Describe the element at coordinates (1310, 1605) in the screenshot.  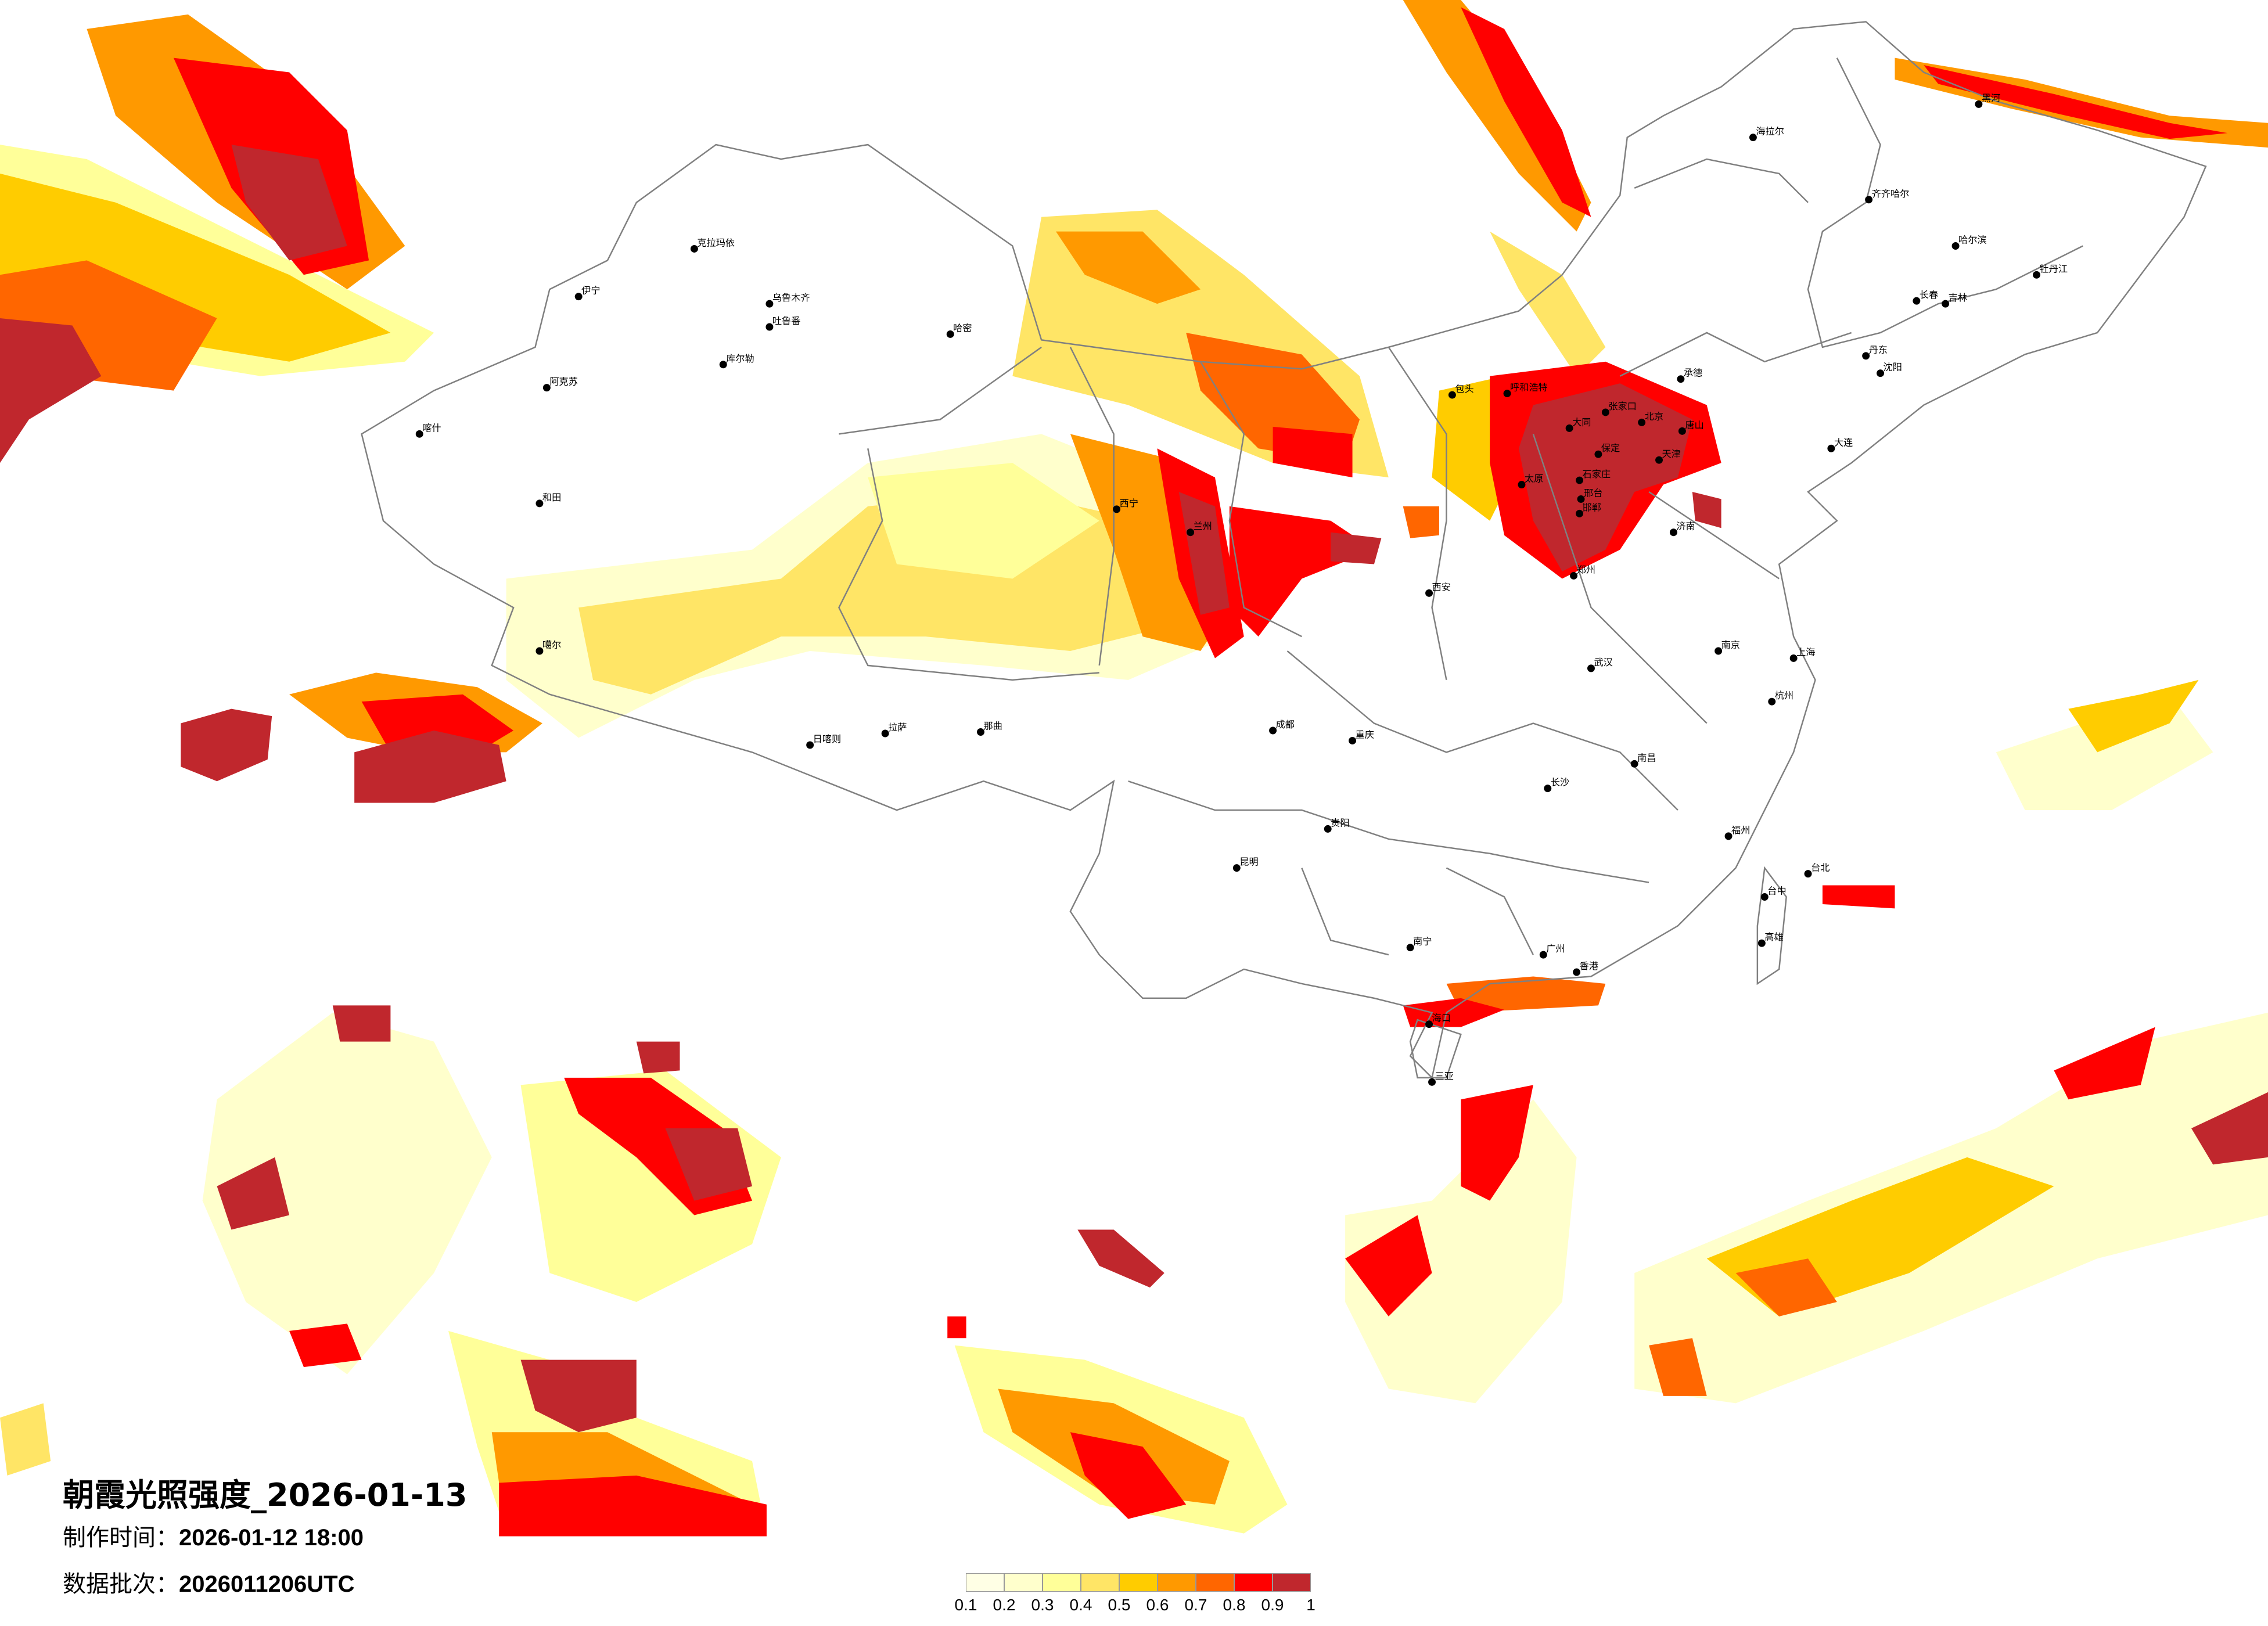
I see `legend-tick: 1` at that location.